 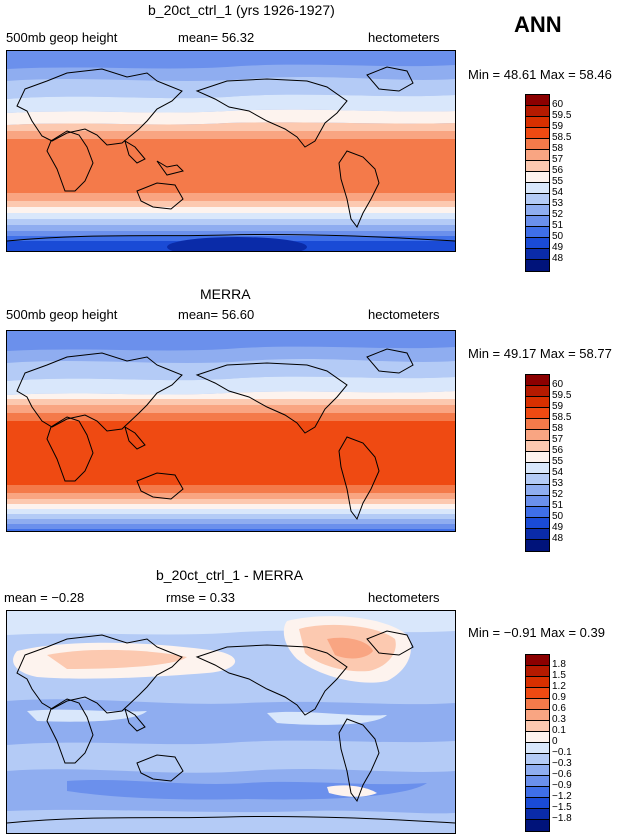 I want to click on colorbar-tick-label: −0.9, so click(x=562, y=785).